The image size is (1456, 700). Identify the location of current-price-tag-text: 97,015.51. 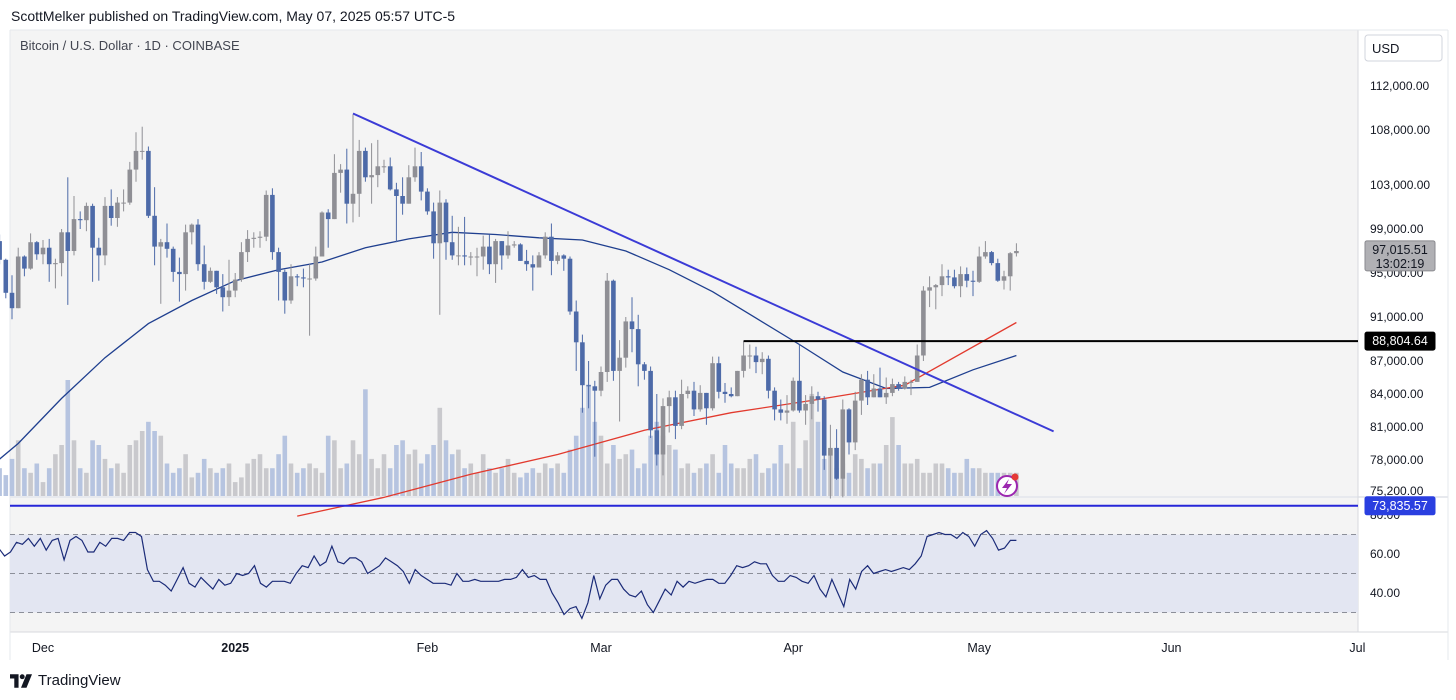
(1400, 250).